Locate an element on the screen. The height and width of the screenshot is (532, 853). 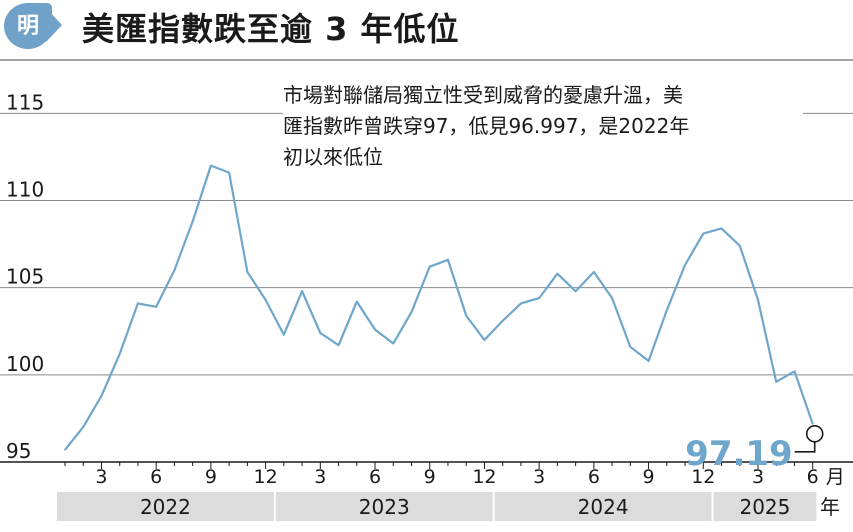
newspaper-logo-badge: 明 is located at coordinates (28, 26).